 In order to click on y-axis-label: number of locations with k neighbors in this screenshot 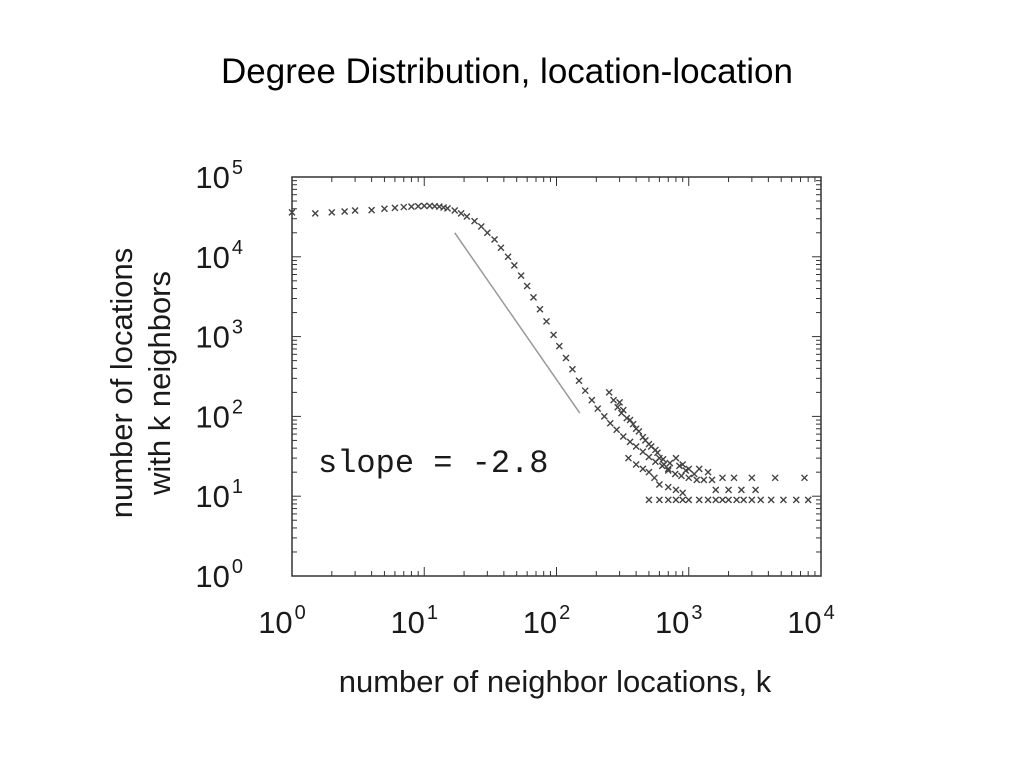, I will do `click(140, 383)`.